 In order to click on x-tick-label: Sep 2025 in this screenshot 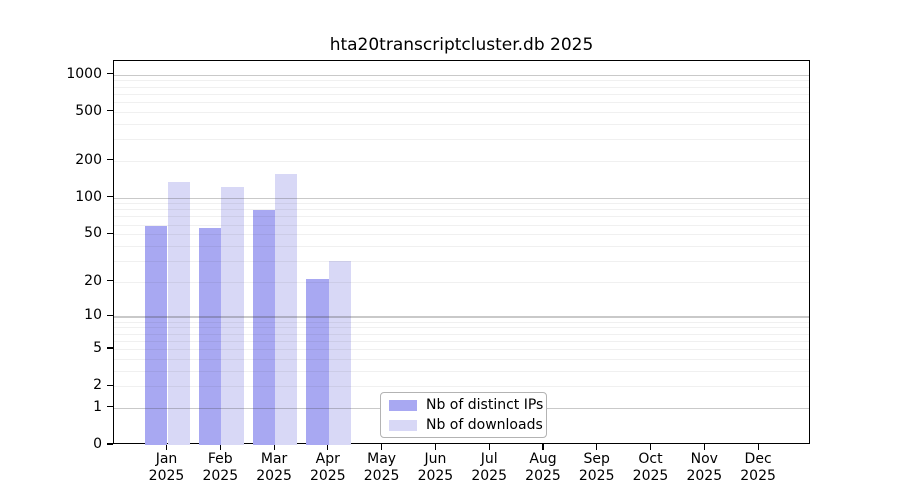, I will do `click(596, 467)`.